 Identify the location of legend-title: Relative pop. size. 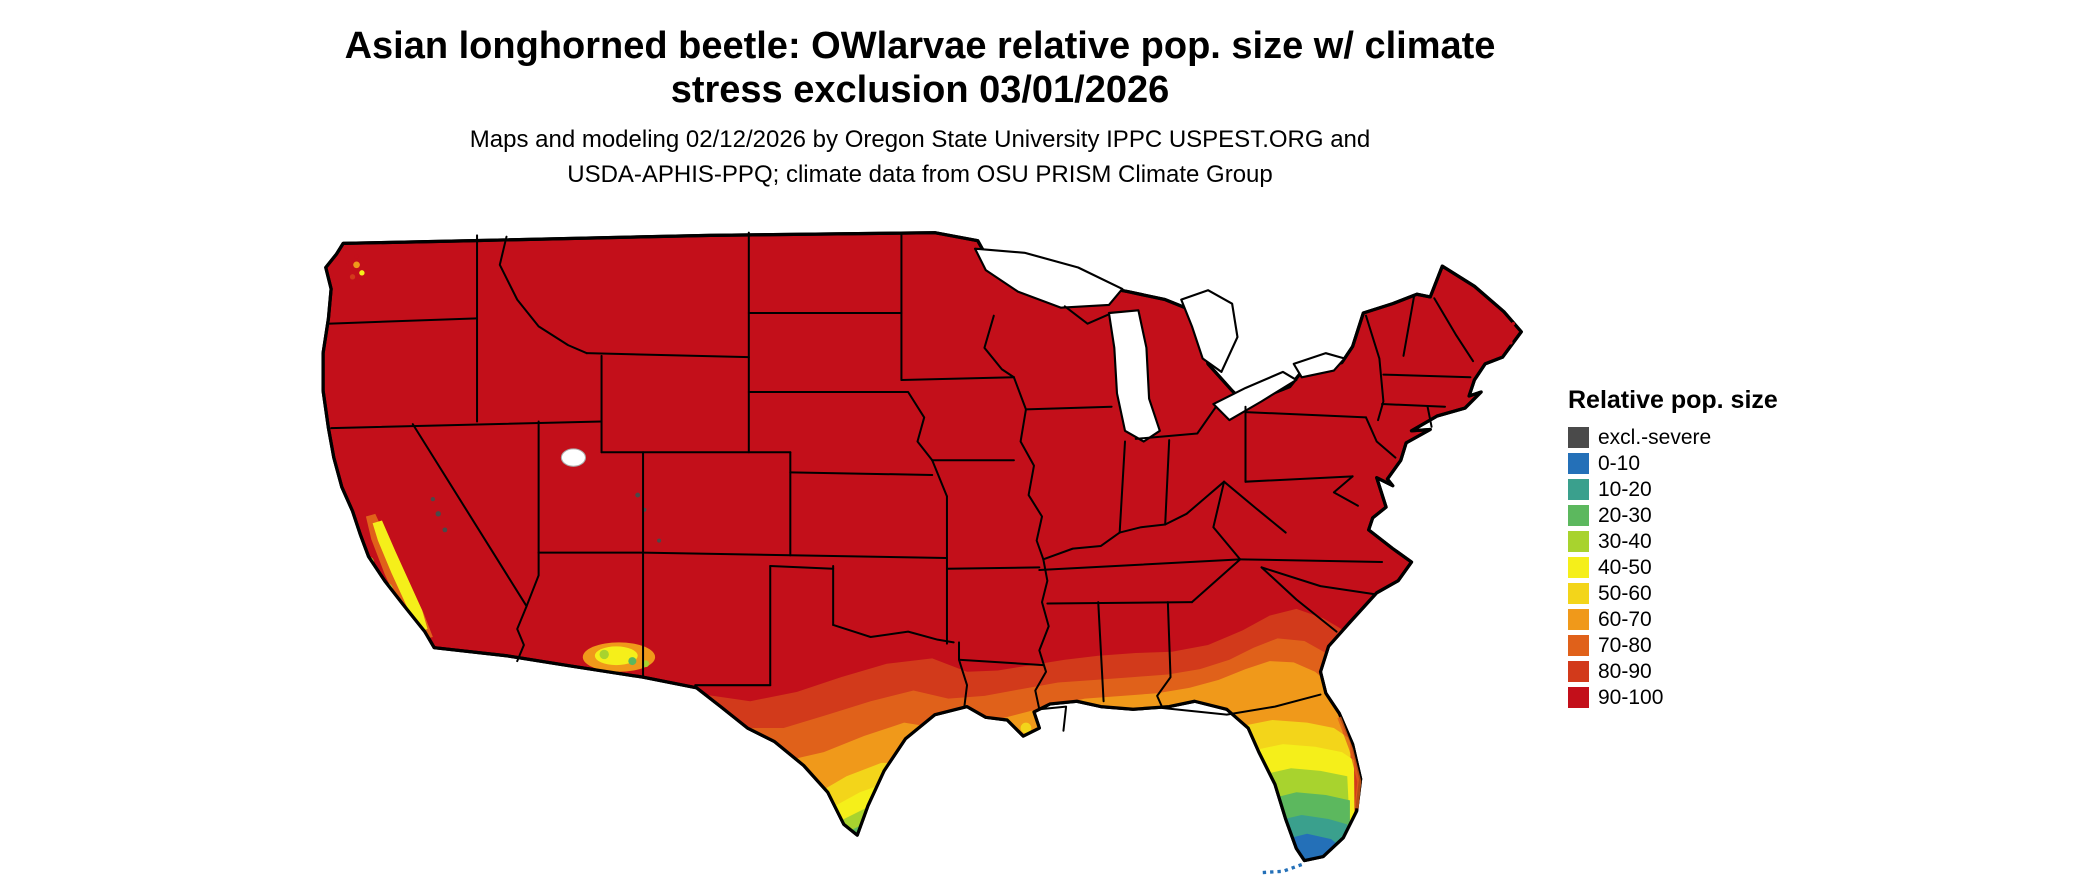
(1673, 400).